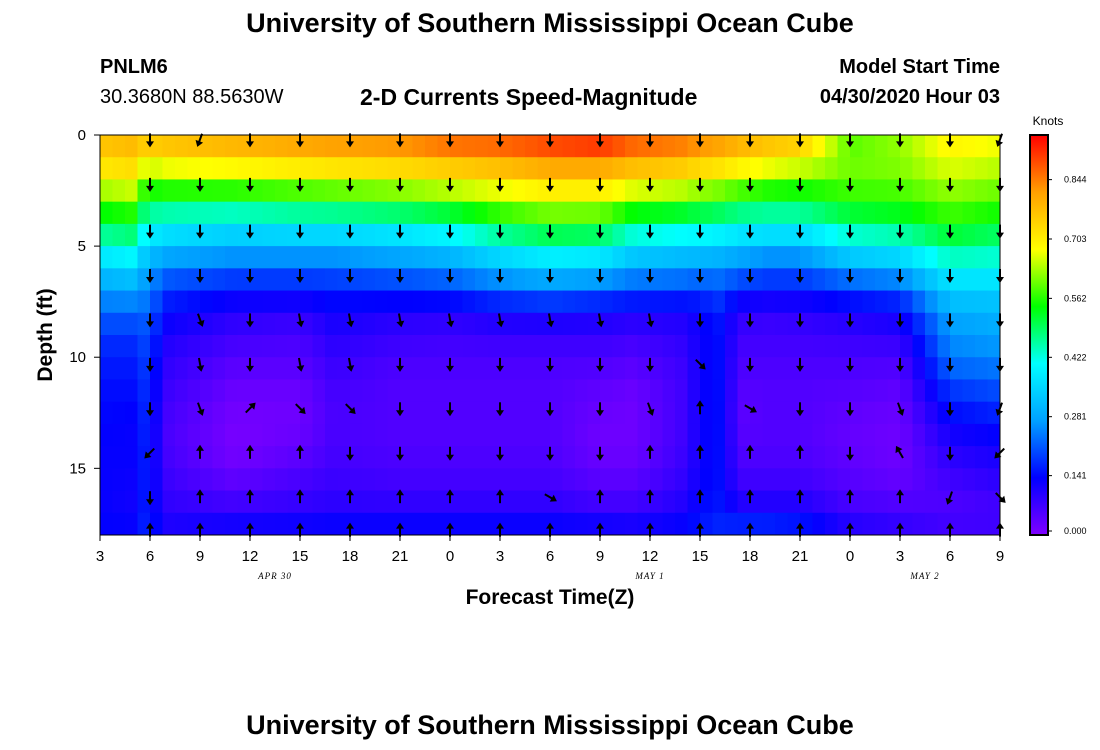 The image size is (1100, 750). Describe the element at coordinates (274, 576) in the screenshot. I see `date-label: APR 30` at that location.